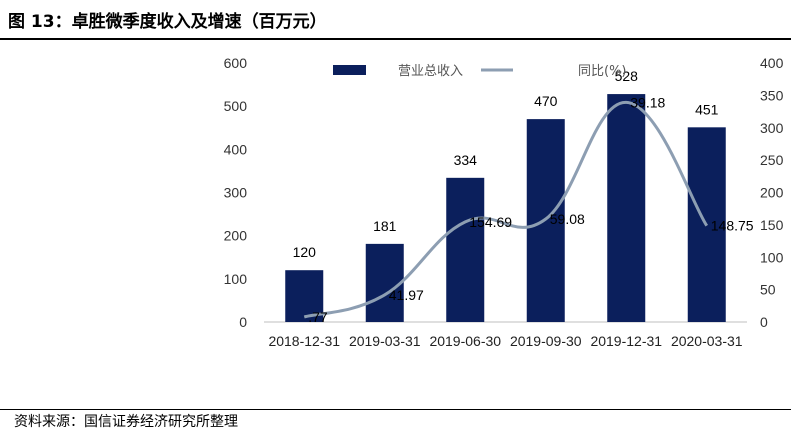 The height and width of the screenshot is (431, 791). What do you see at coordinates (546, 101) in the screenshot?
I see `bar-value-label: 470` at bounding box center [546, 101].